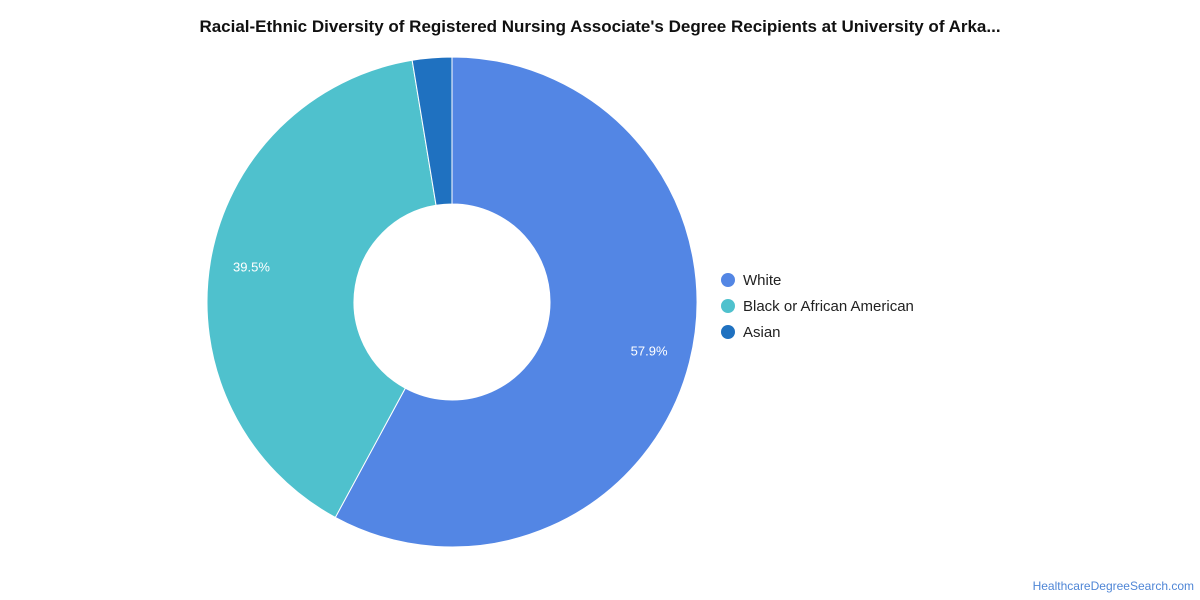 This screenshot has width=1200, height=600. What do you see at coordinates (251, 267) in the screenshot?
I see `data-label-black-or-african-american: 39.5%` at bounding box center [251, 267].